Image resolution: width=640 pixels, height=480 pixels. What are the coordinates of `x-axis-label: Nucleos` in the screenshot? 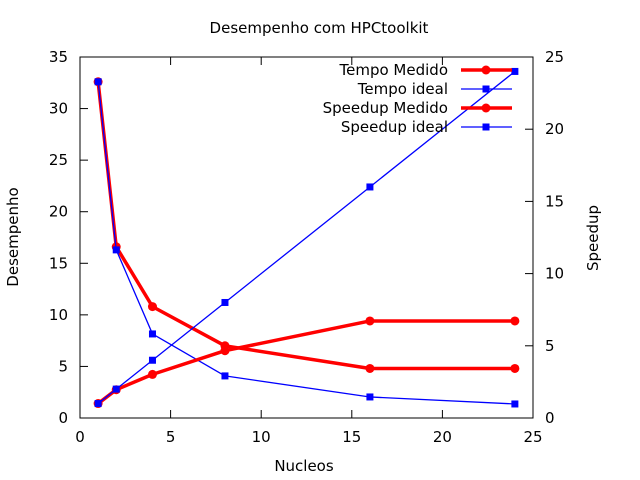 It's located at (304, 466).